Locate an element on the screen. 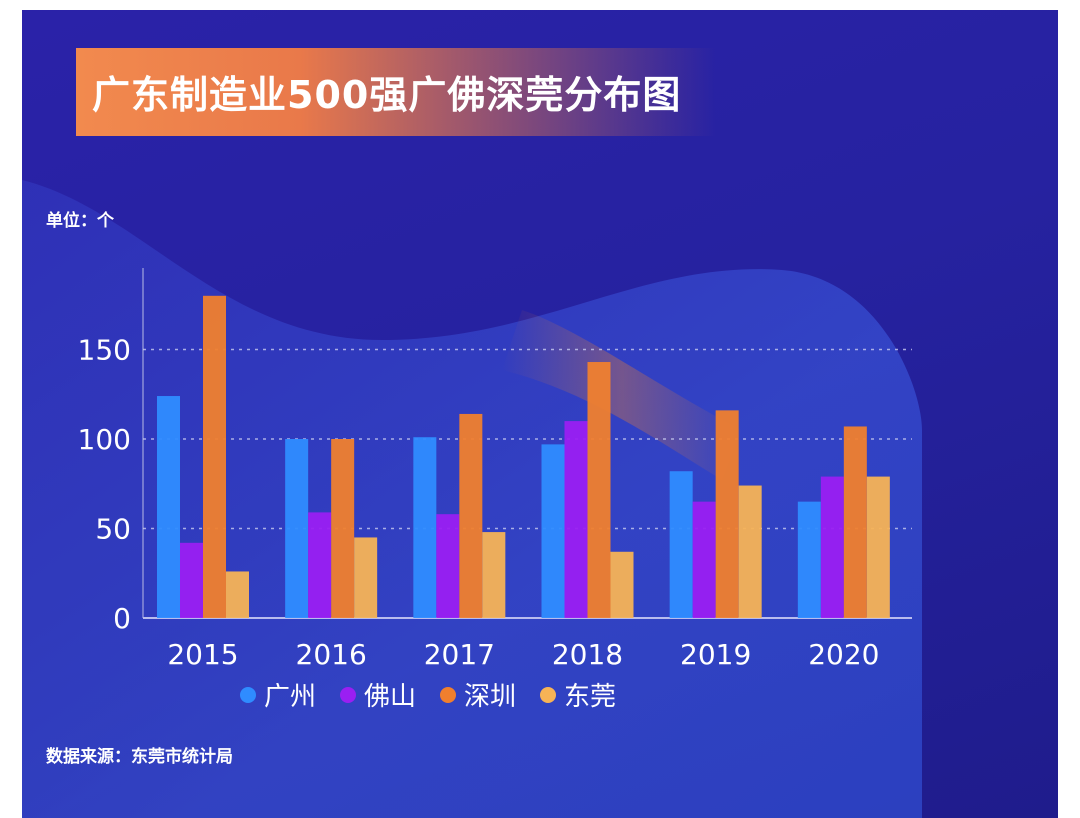 Image resolution: width=1080 pixels, height=818 pixels. legend-item-shenzhen: 深圳 is located at coordinates (478, 694).